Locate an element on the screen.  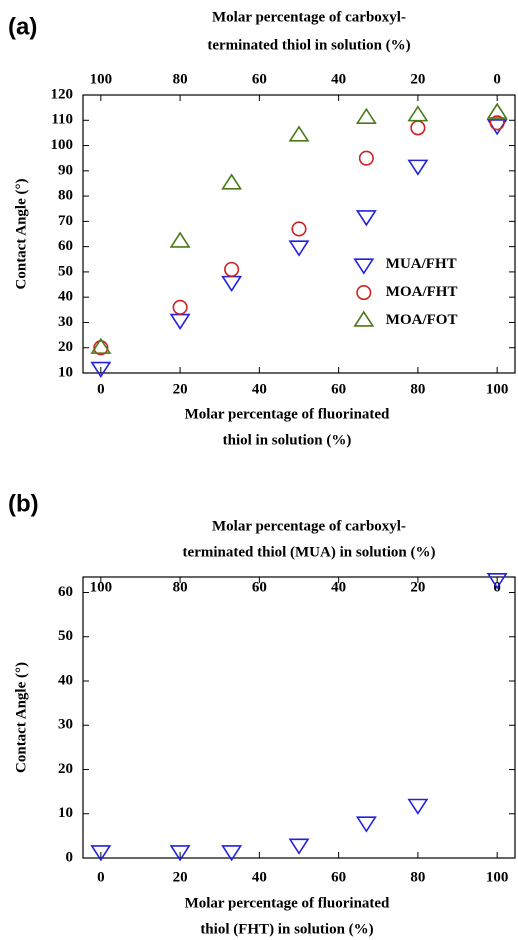
y-tick-label: 110 is located at coordinates (62, 120).